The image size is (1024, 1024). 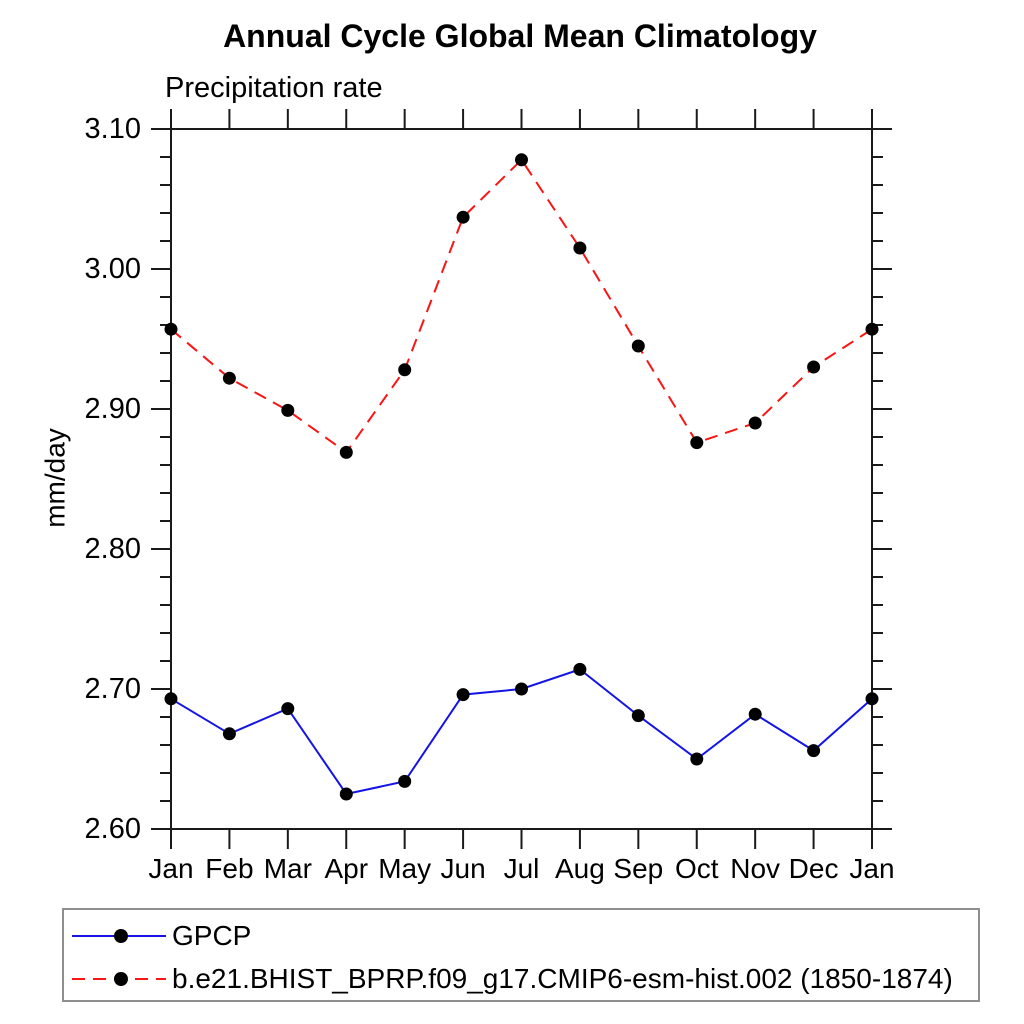 What do you see at coordinates (814, 367) in the screenshot?
I see `data-point-model-run-dec` at bounding box center [814, 367].